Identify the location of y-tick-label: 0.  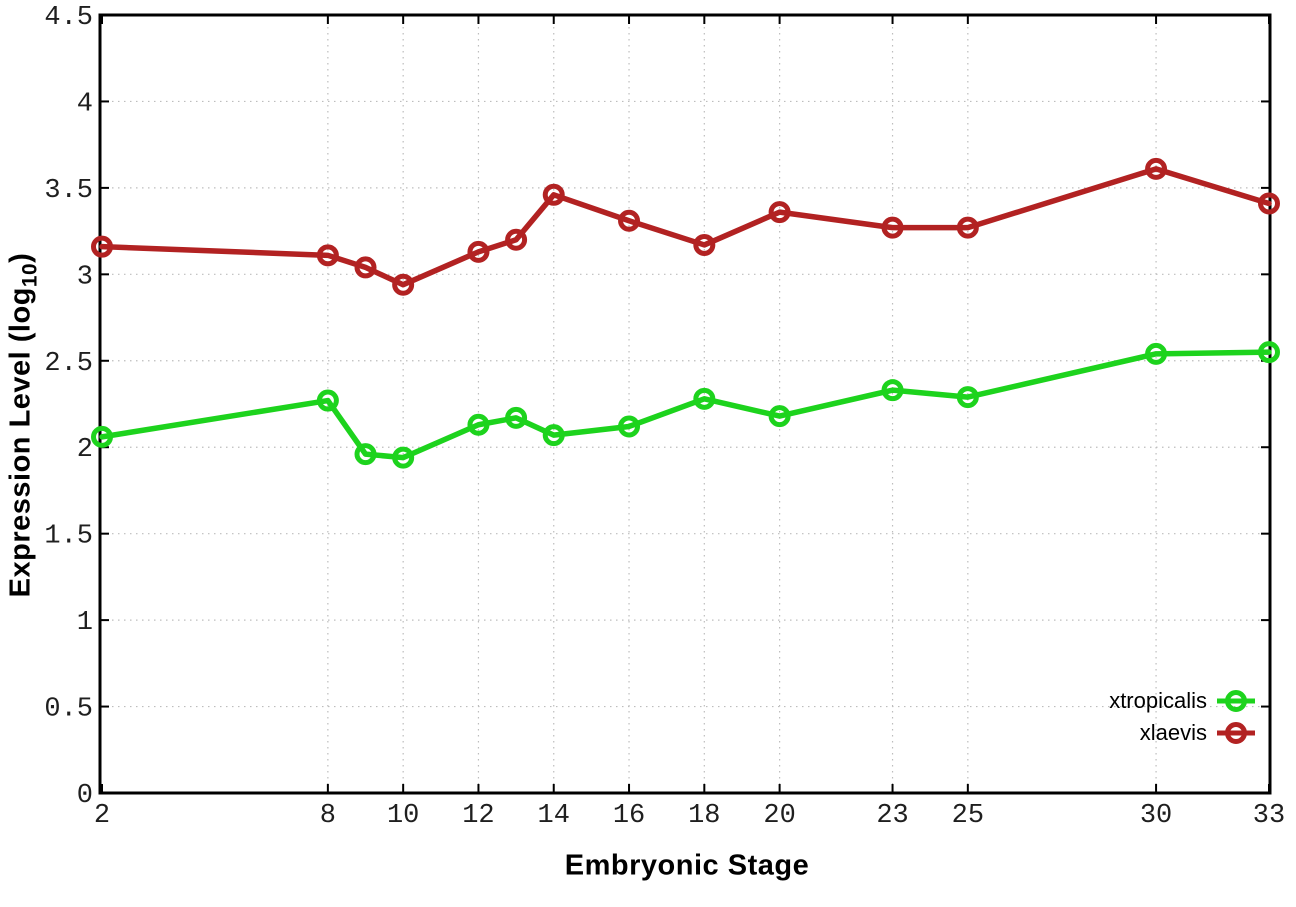
(85, 796).